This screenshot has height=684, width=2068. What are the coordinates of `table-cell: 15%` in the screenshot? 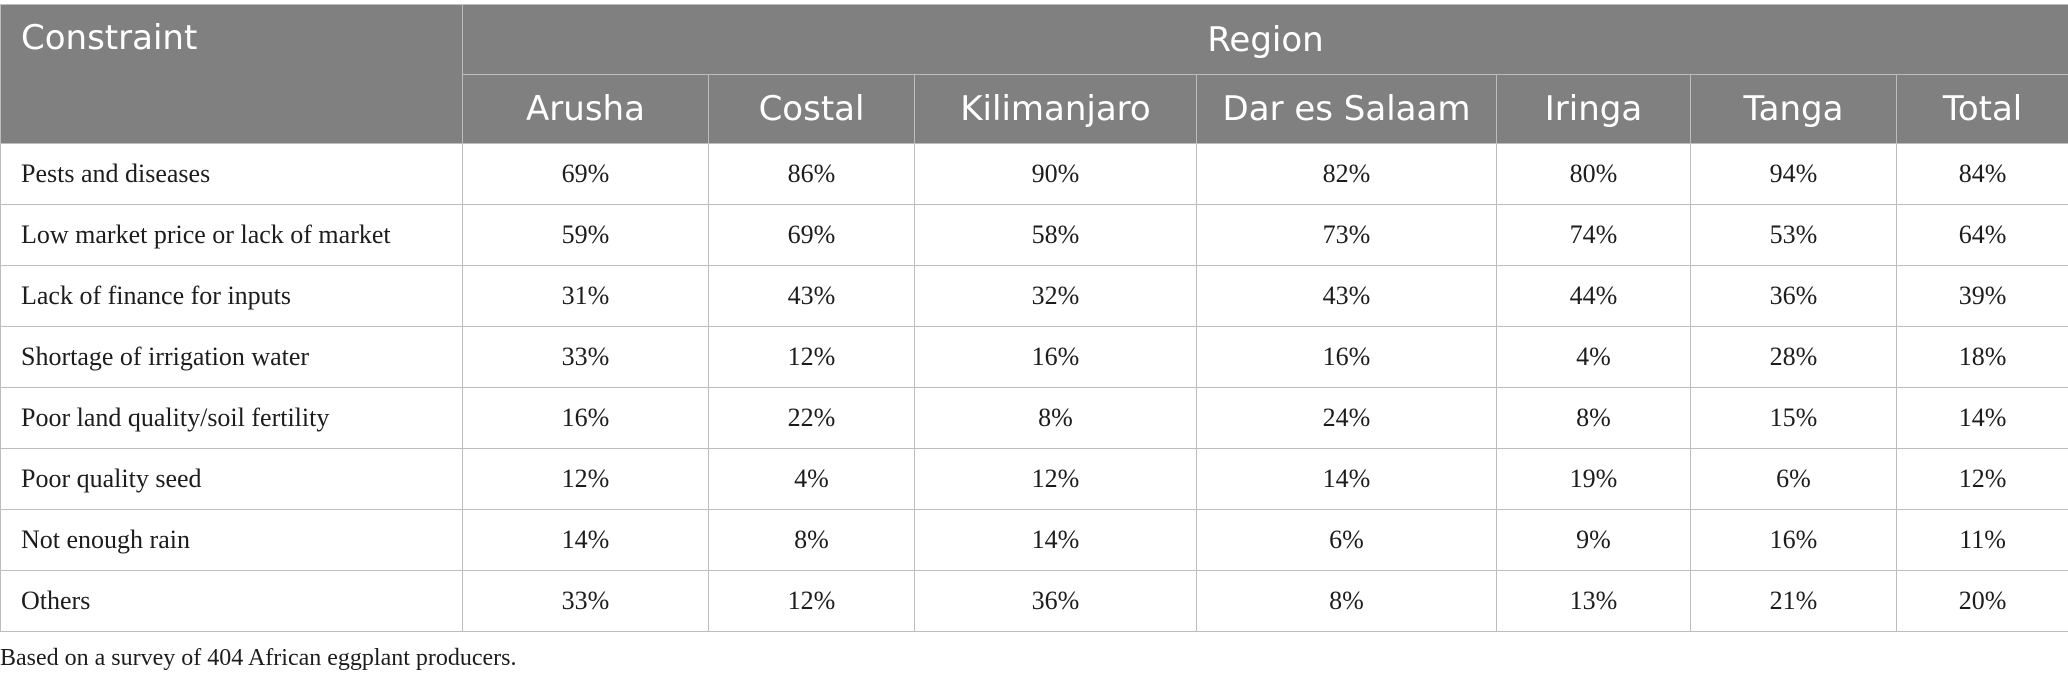 It's located at (1793, 418).